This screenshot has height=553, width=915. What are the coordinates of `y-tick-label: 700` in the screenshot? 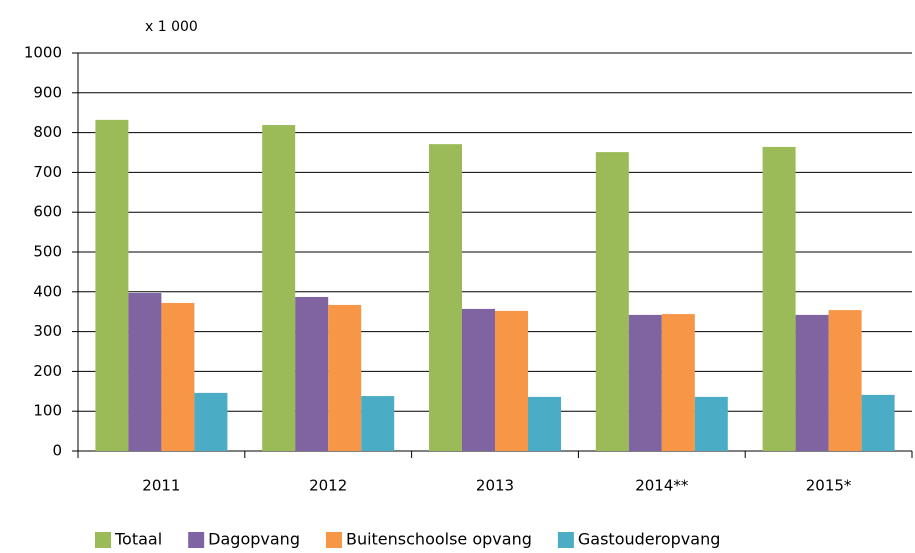 It's located at (47, 172).